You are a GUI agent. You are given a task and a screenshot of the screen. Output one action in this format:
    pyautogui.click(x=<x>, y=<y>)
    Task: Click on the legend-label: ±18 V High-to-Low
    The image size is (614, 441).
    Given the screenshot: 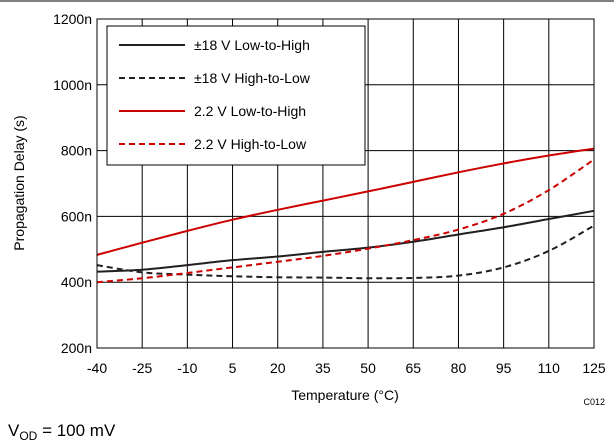 What is the action you would take?
    pyautogui.click(x=252, y=78)
    